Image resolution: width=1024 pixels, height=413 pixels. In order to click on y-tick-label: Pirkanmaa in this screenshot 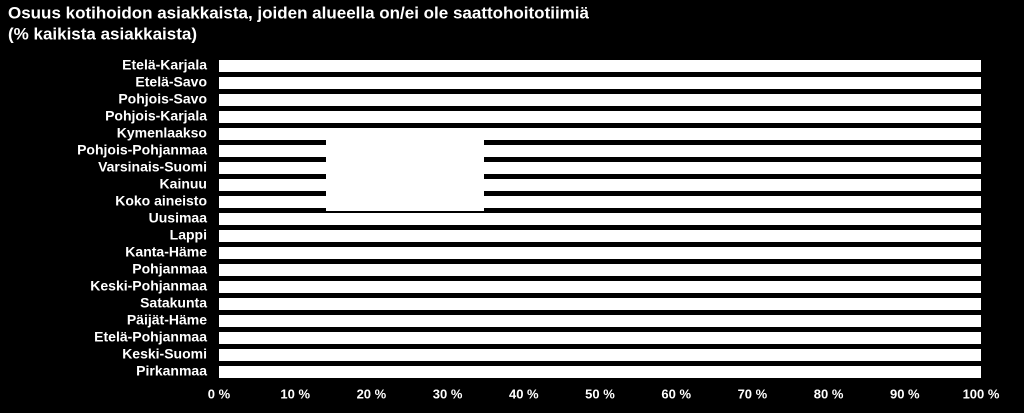, I will do `click(171, 371)`.